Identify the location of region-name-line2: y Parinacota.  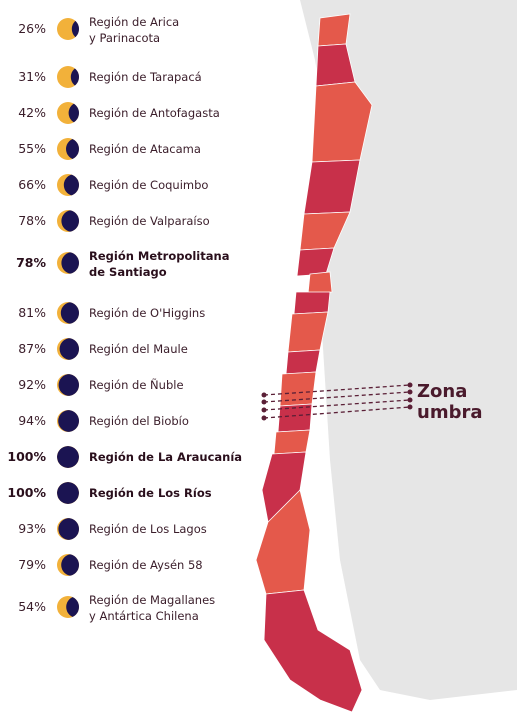
(125, 38).